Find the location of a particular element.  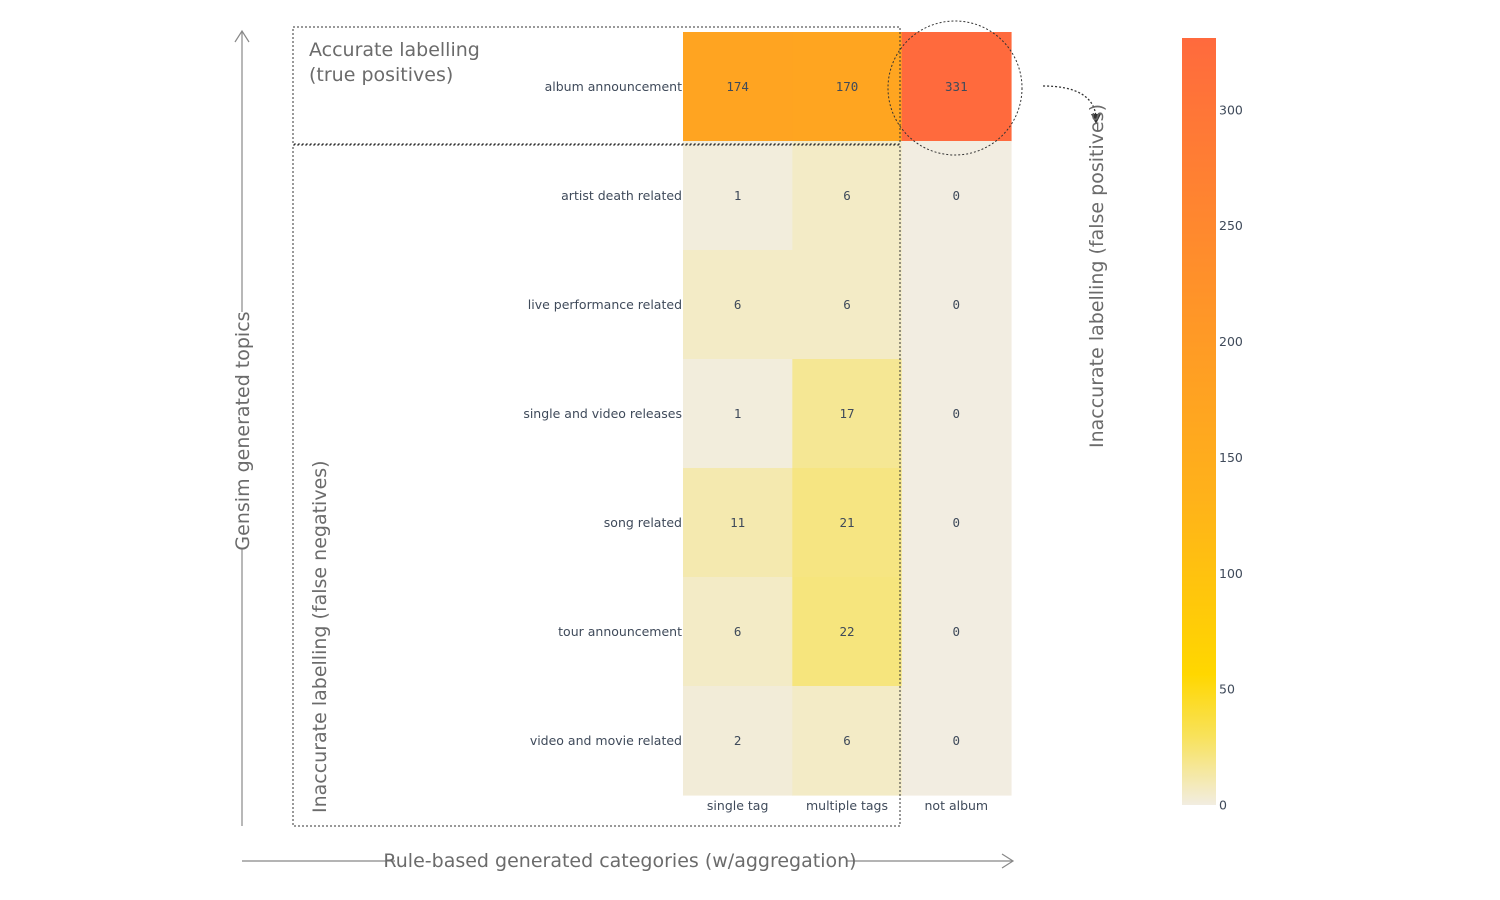

colorbar-tick-label: 300 is located at coordinates (1231, 109).